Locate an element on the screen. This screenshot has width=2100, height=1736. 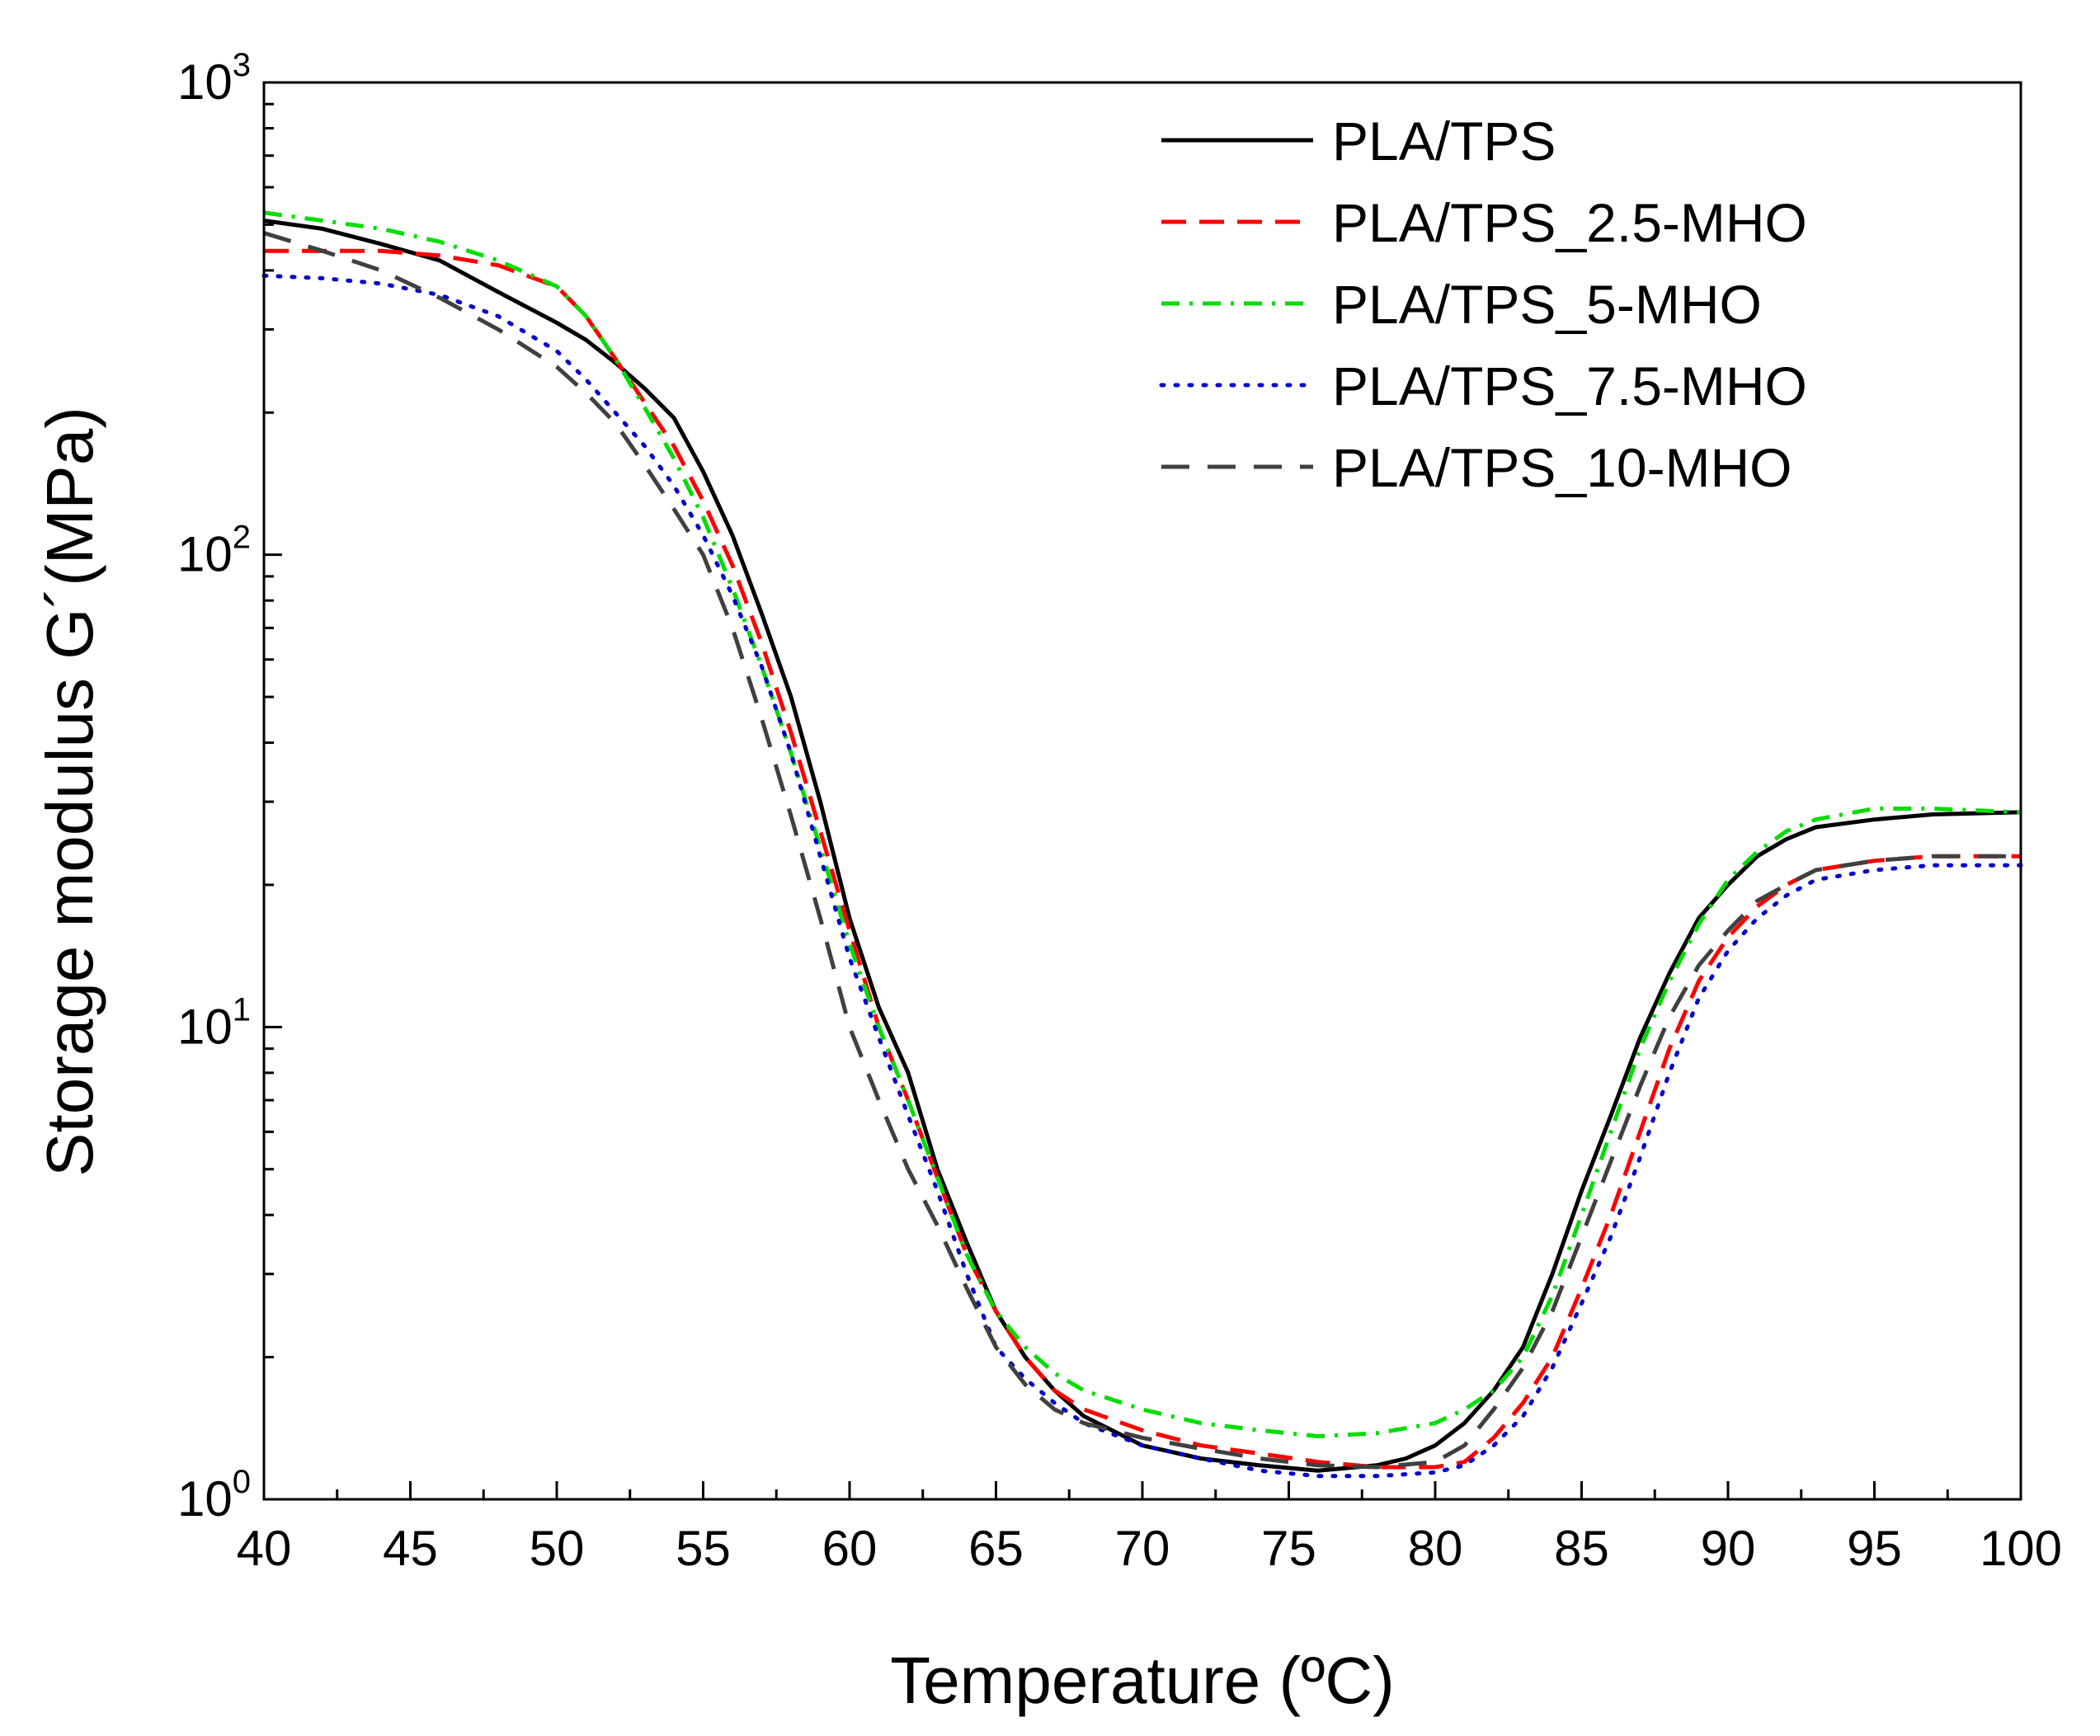
y-tick-label: 10⁰ is located at coordinates (214, 1495).